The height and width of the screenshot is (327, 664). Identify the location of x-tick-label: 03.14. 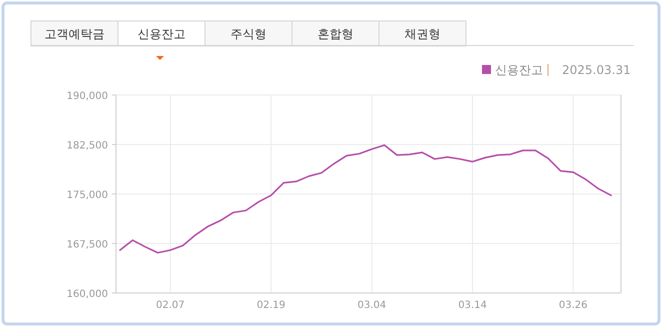
(472, 305).